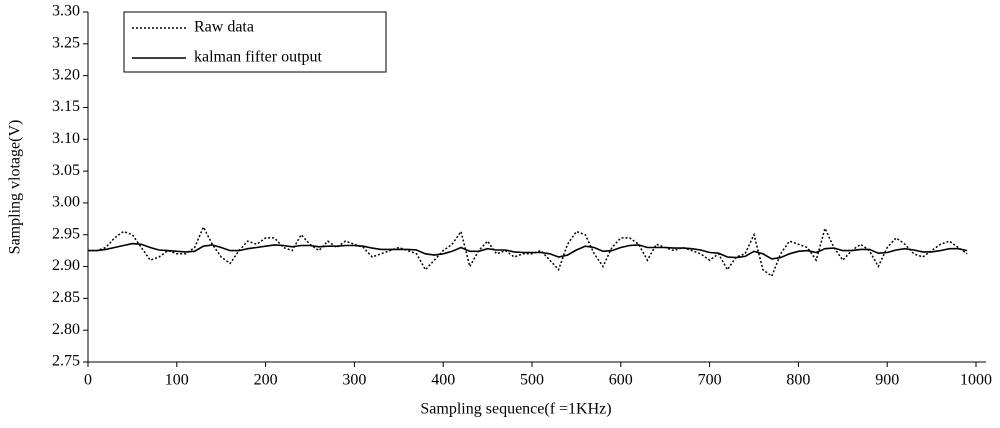 Image resolution: width=1000 pixels, height=428 pixels. Describe the element at coordinates (258, 57) in the screenshot. I see `legend-label: kalman fifter output` at that location.